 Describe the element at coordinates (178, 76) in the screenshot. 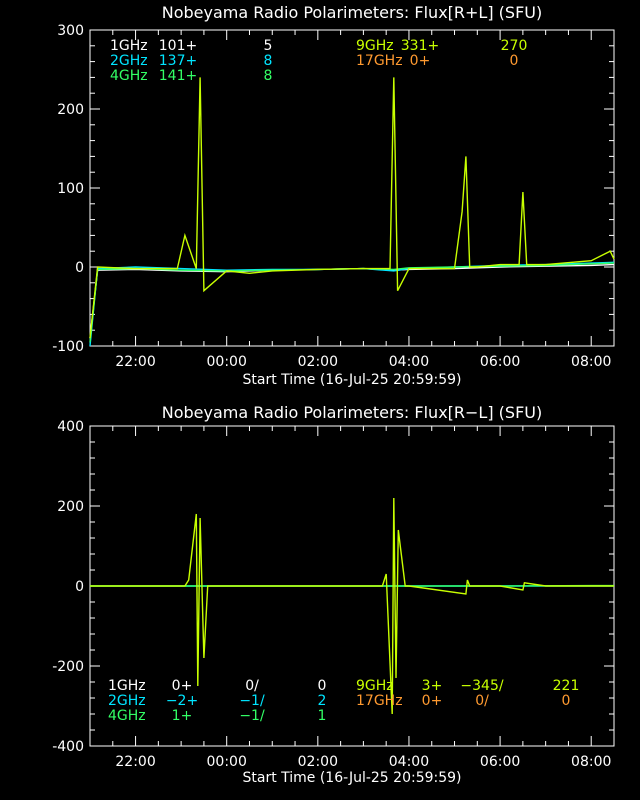

I see `legend-entry: 141+` at that location.